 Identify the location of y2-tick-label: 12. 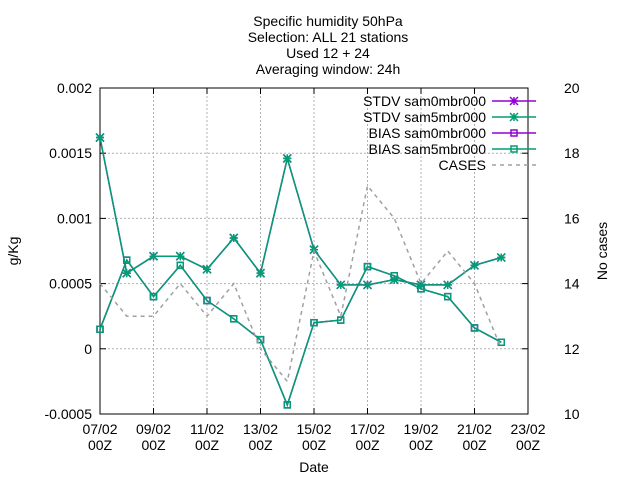
(572, 349).